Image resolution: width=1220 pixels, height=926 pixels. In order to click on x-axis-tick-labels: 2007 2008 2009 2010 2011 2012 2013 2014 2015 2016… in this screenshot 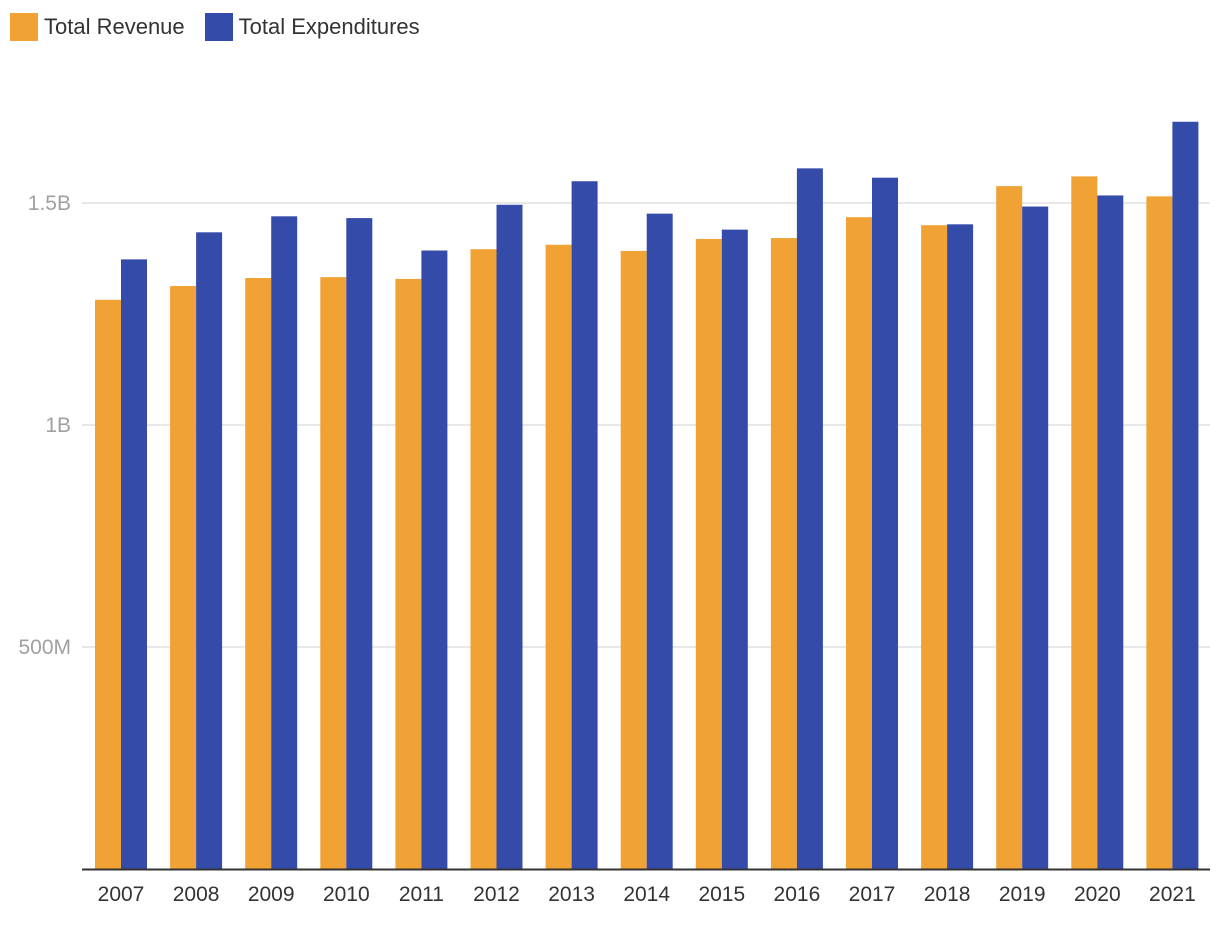, I will do `click(647, 894)`.